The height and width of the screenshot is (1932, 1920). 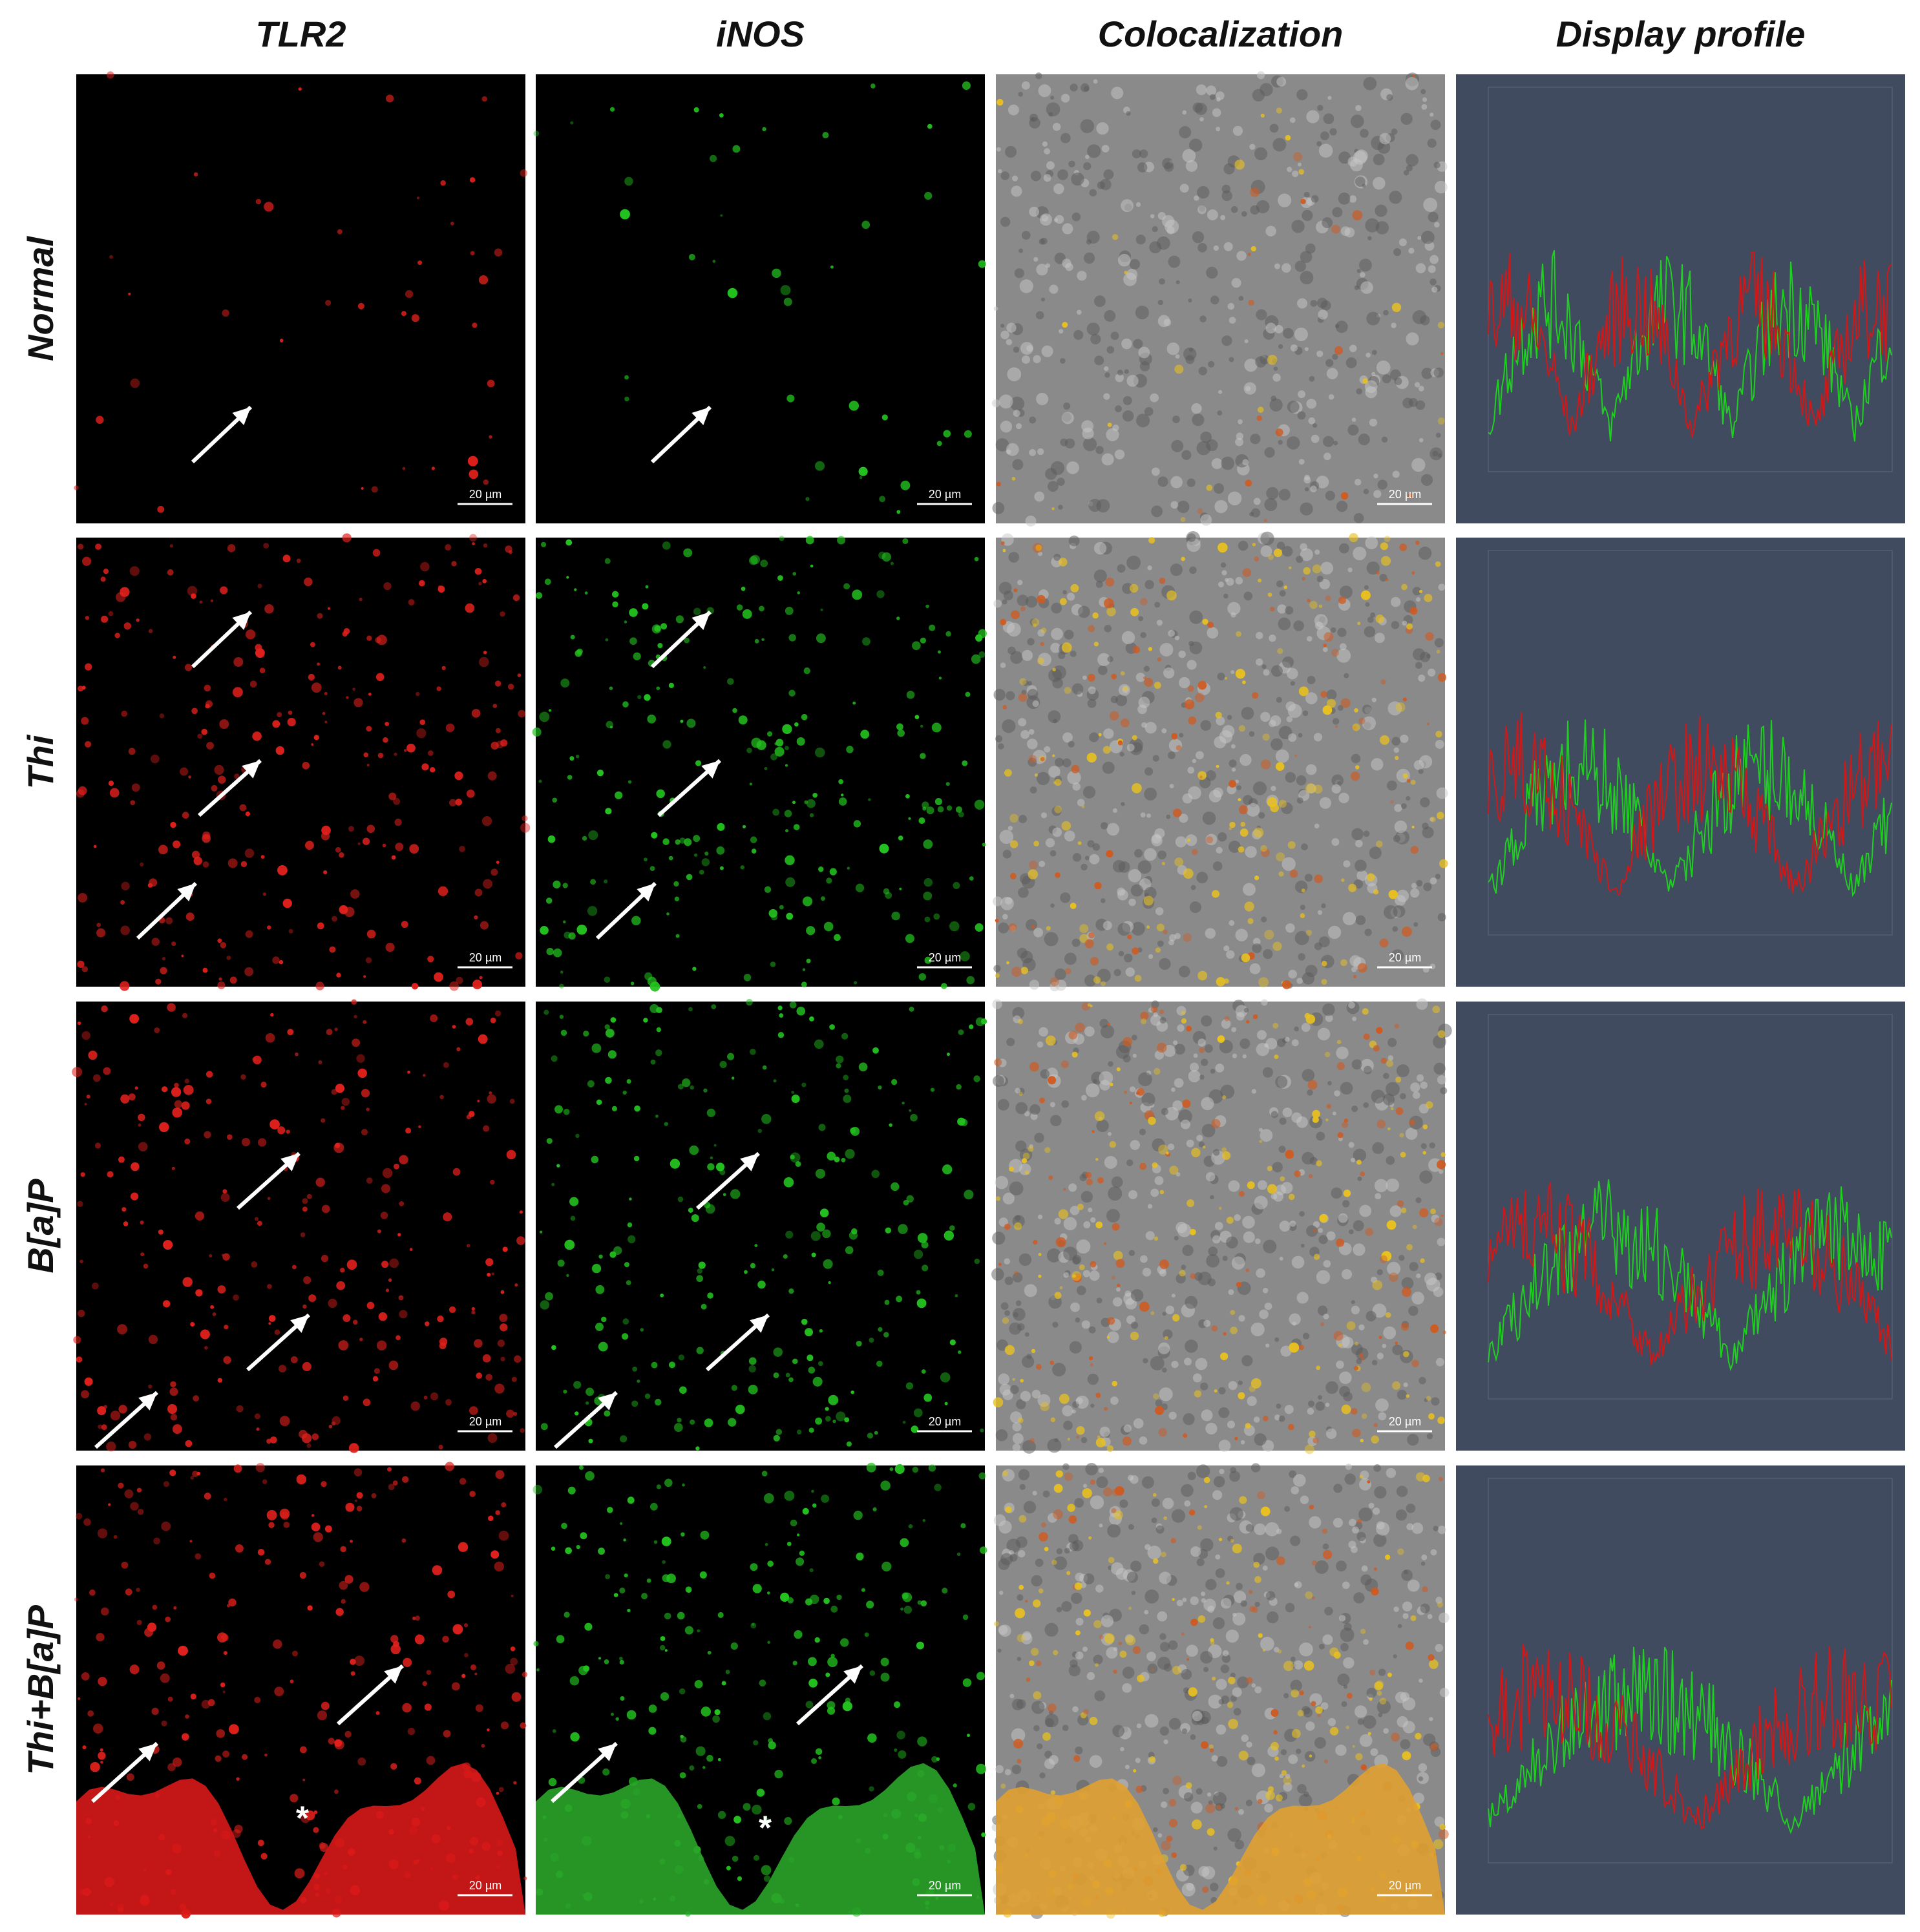 What do you see at coordinates (1680, 1226) in the screenshot?
I see `panel-background` at bounding box center [1680, 1226].